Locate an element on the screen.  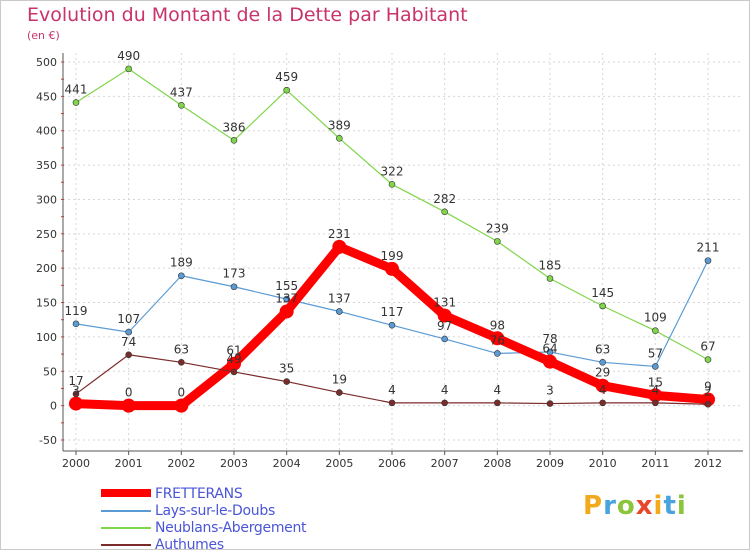
logo-letter: t is located at coordinates (670, 506).